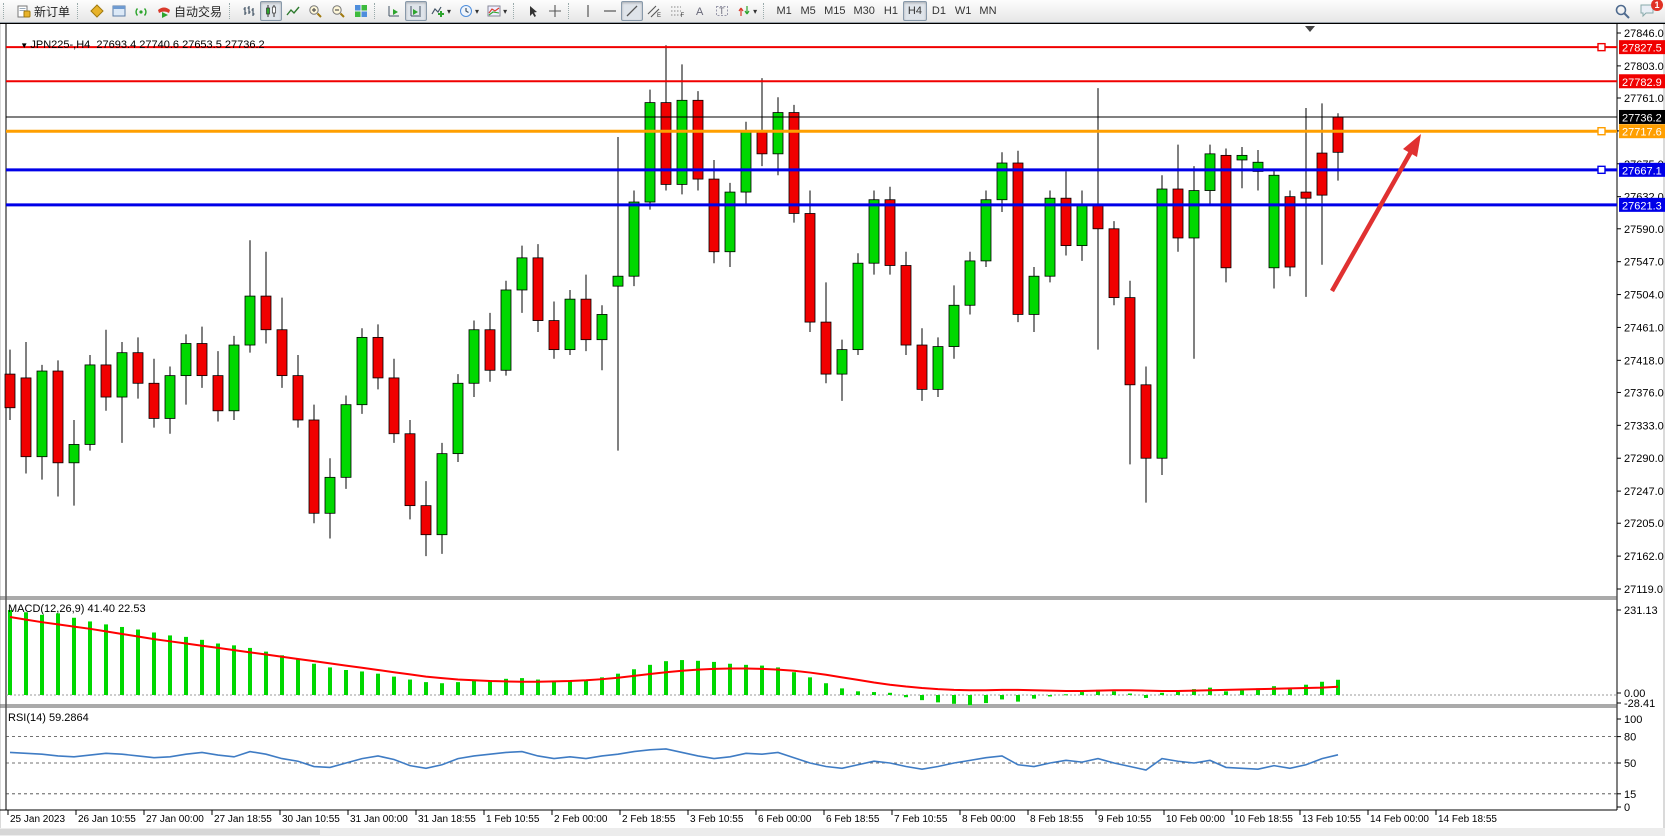 The width and height of the screenshot is (1665, 836). I want to click on templates-button: ▾, so click(497, 11).